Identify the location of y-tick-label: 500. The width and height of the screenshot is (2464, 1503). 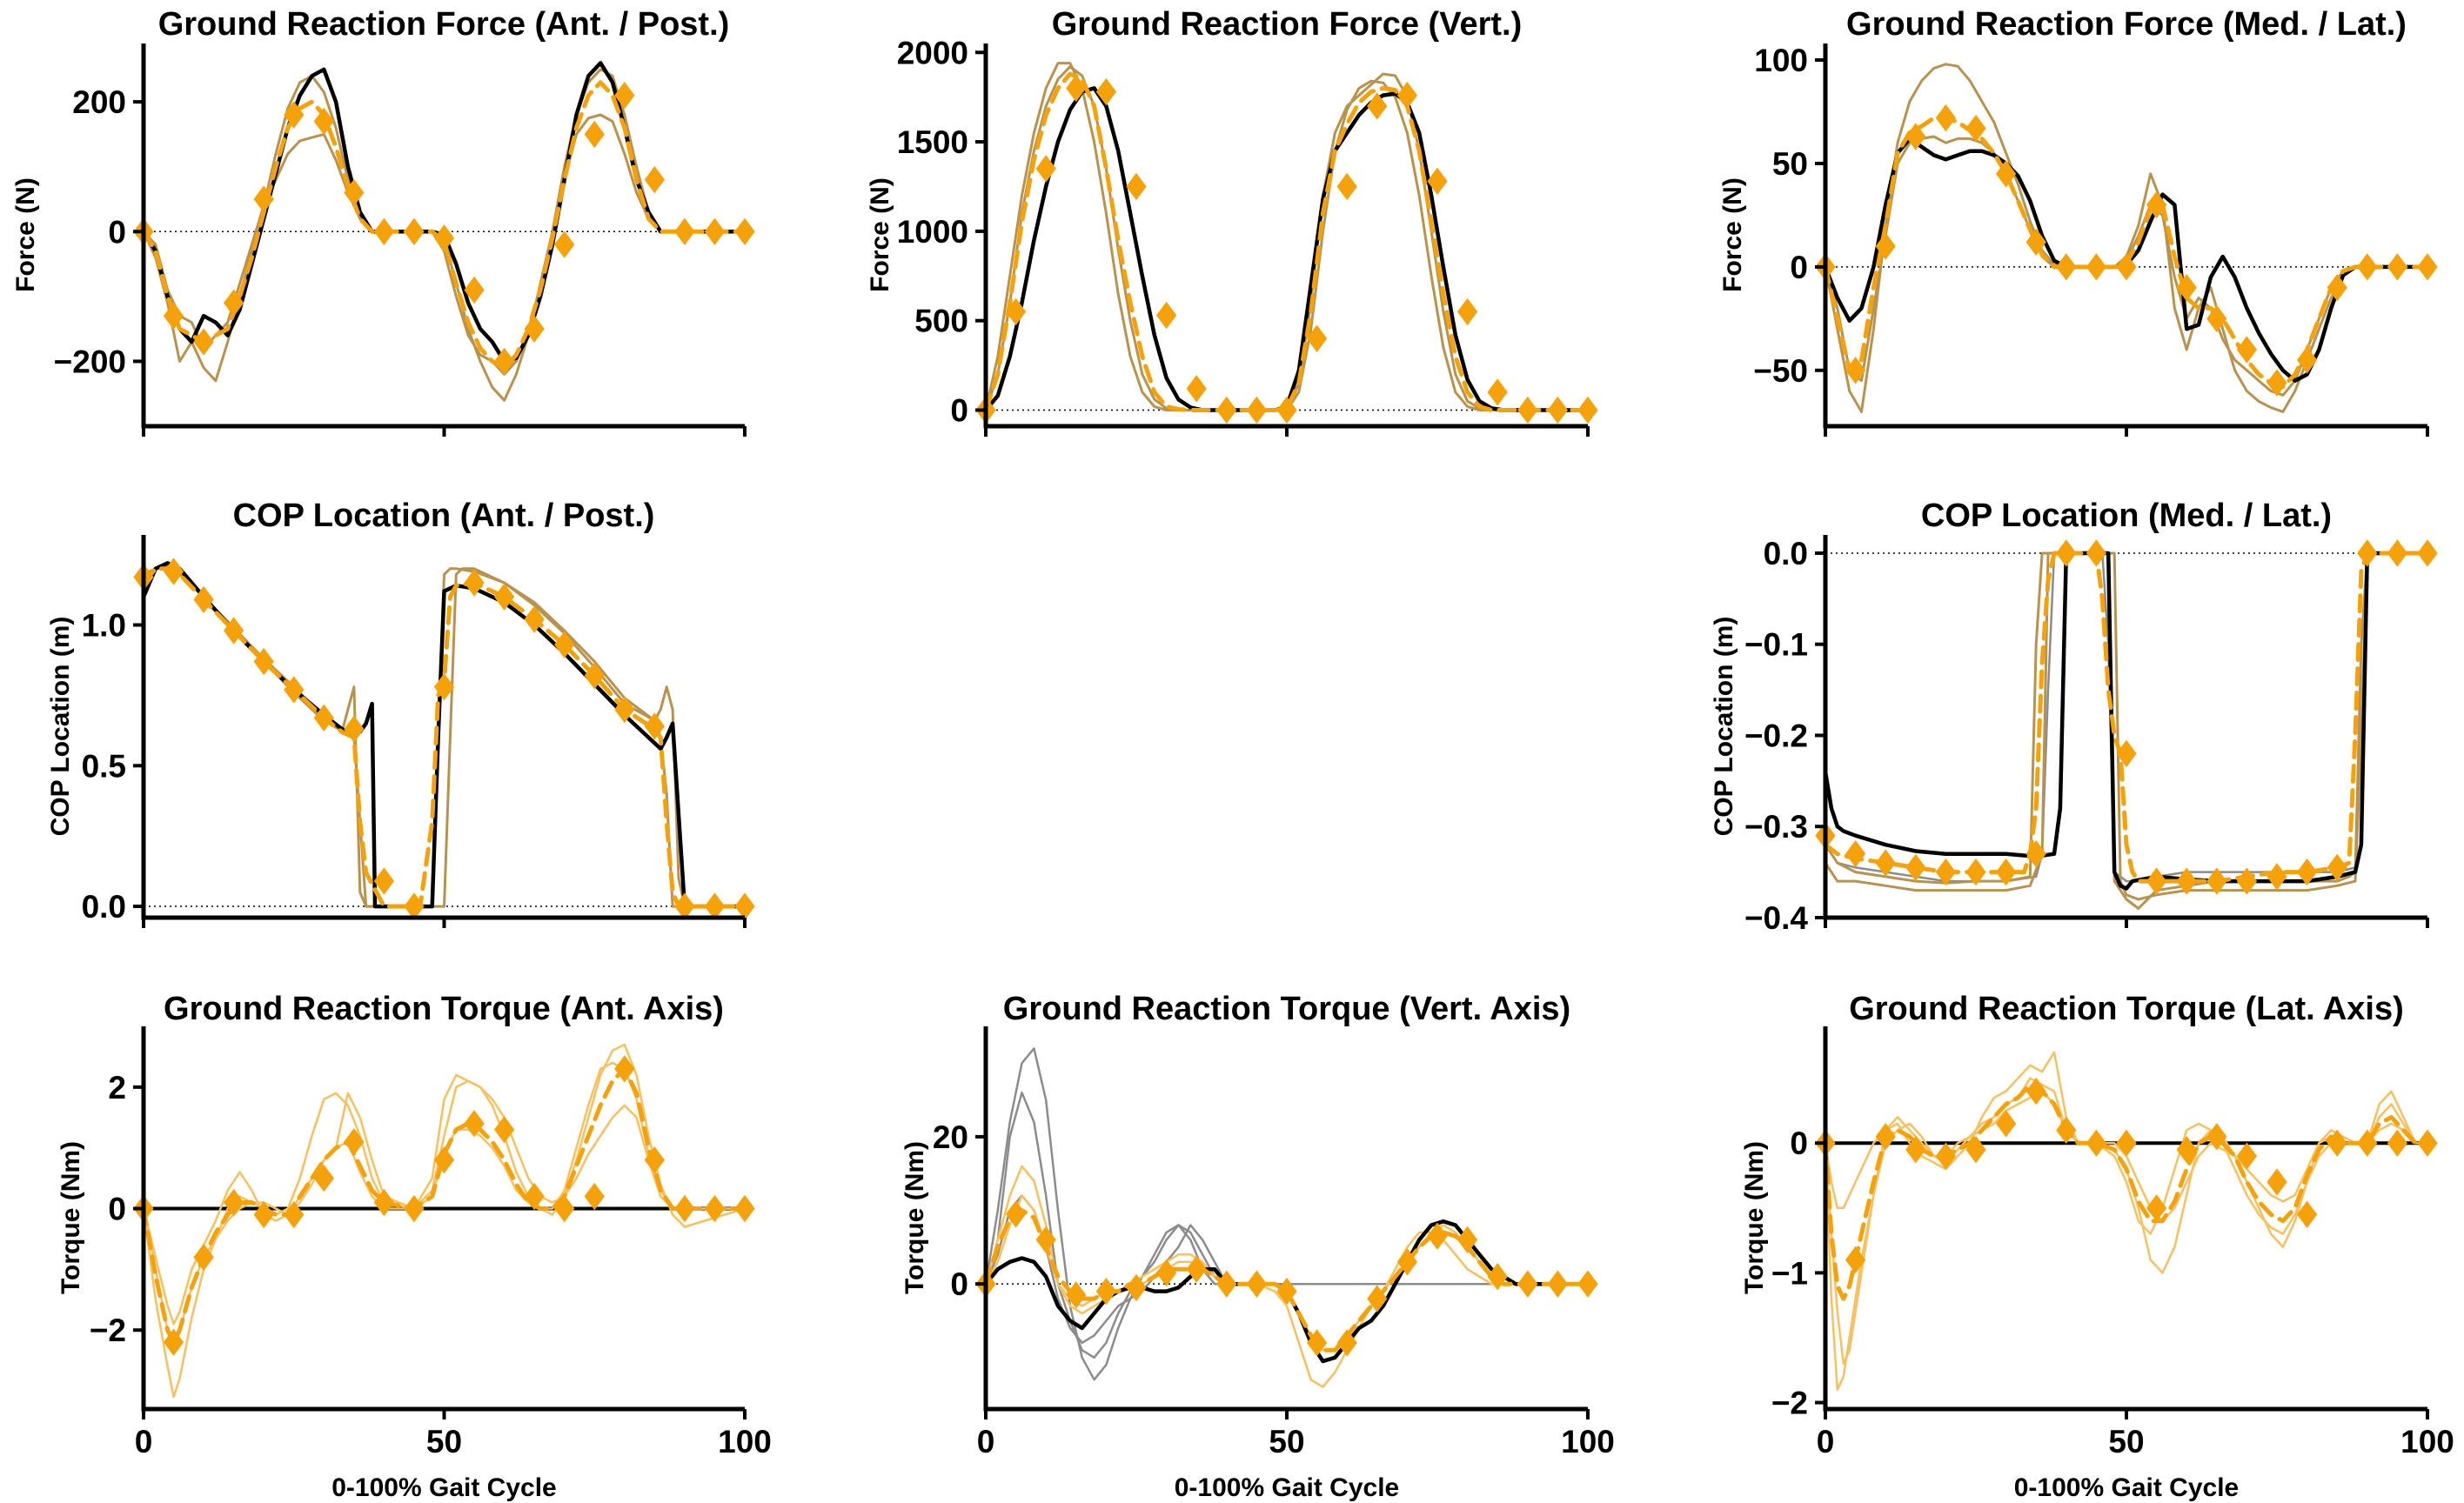
(941, 321).